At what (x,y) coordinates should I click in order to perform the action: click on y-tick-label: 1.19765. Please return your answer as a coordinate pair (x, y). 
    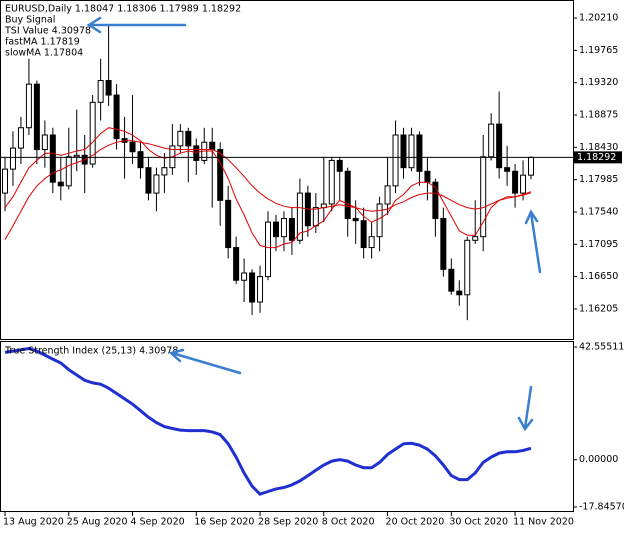
    Looking at the image, I should click on (598, 50).